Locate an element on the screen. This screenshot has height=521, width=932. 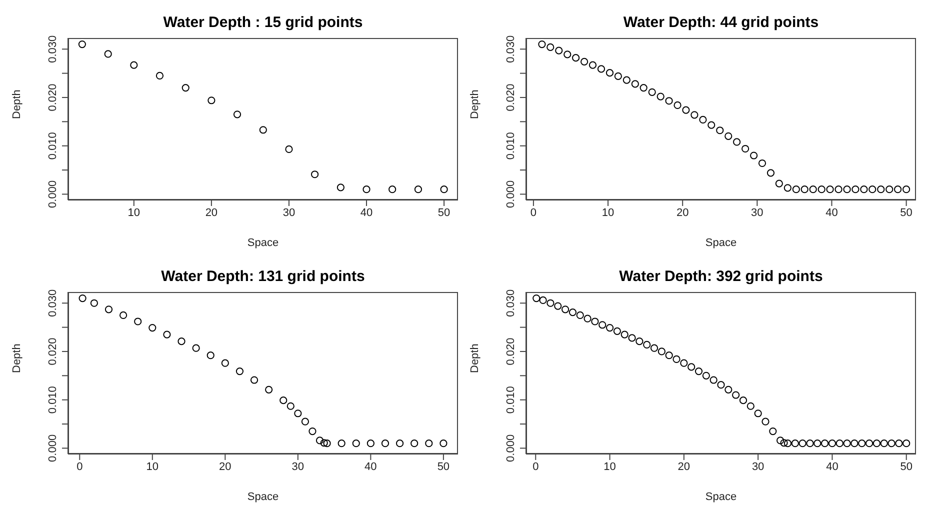
chart-title: Water Depth: 44 grid points is located at coordinates (721, 22).